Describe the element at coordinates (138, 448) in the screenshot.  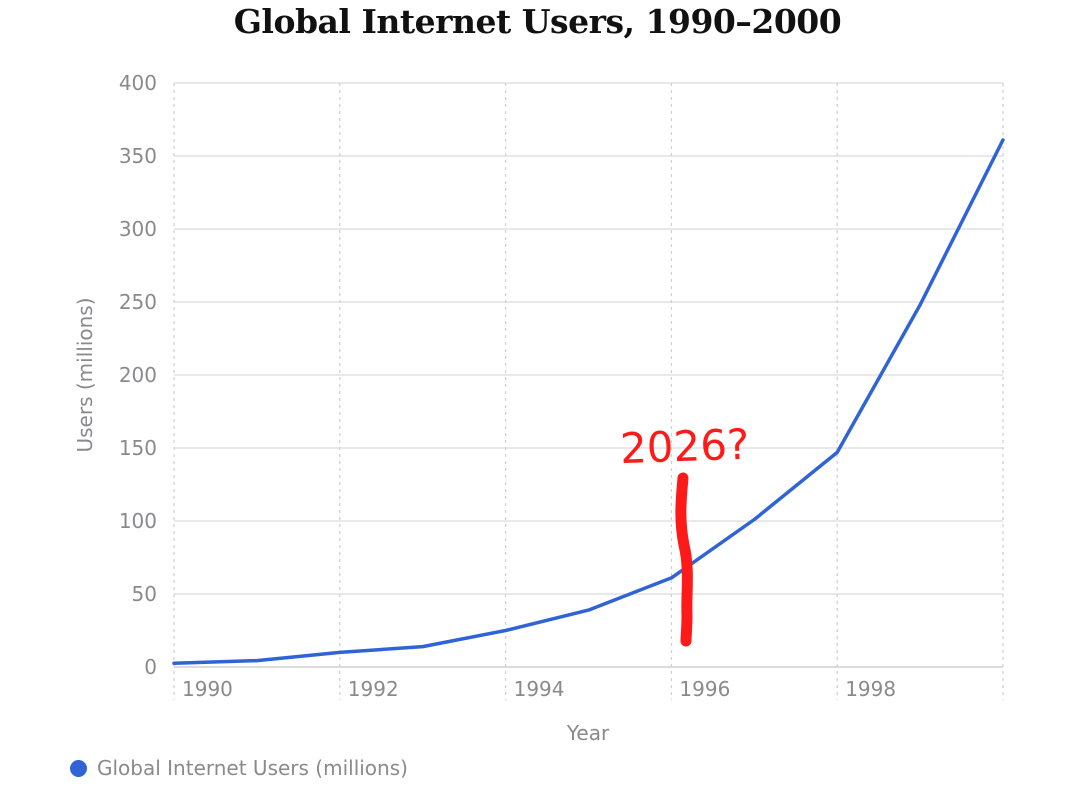
I see `y-tick-label: 150` at that location.